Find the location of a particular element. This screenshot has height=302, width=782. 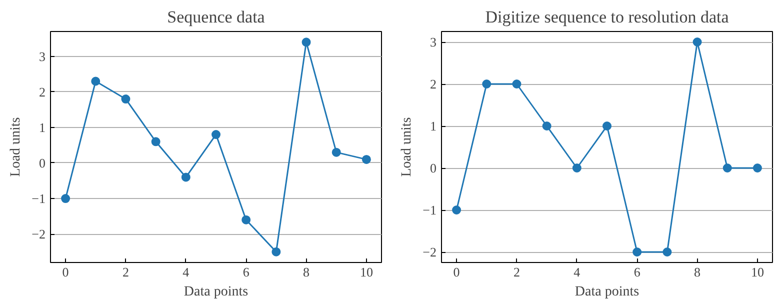

chart-title: Sequence data is located at coordinates (216, 17).